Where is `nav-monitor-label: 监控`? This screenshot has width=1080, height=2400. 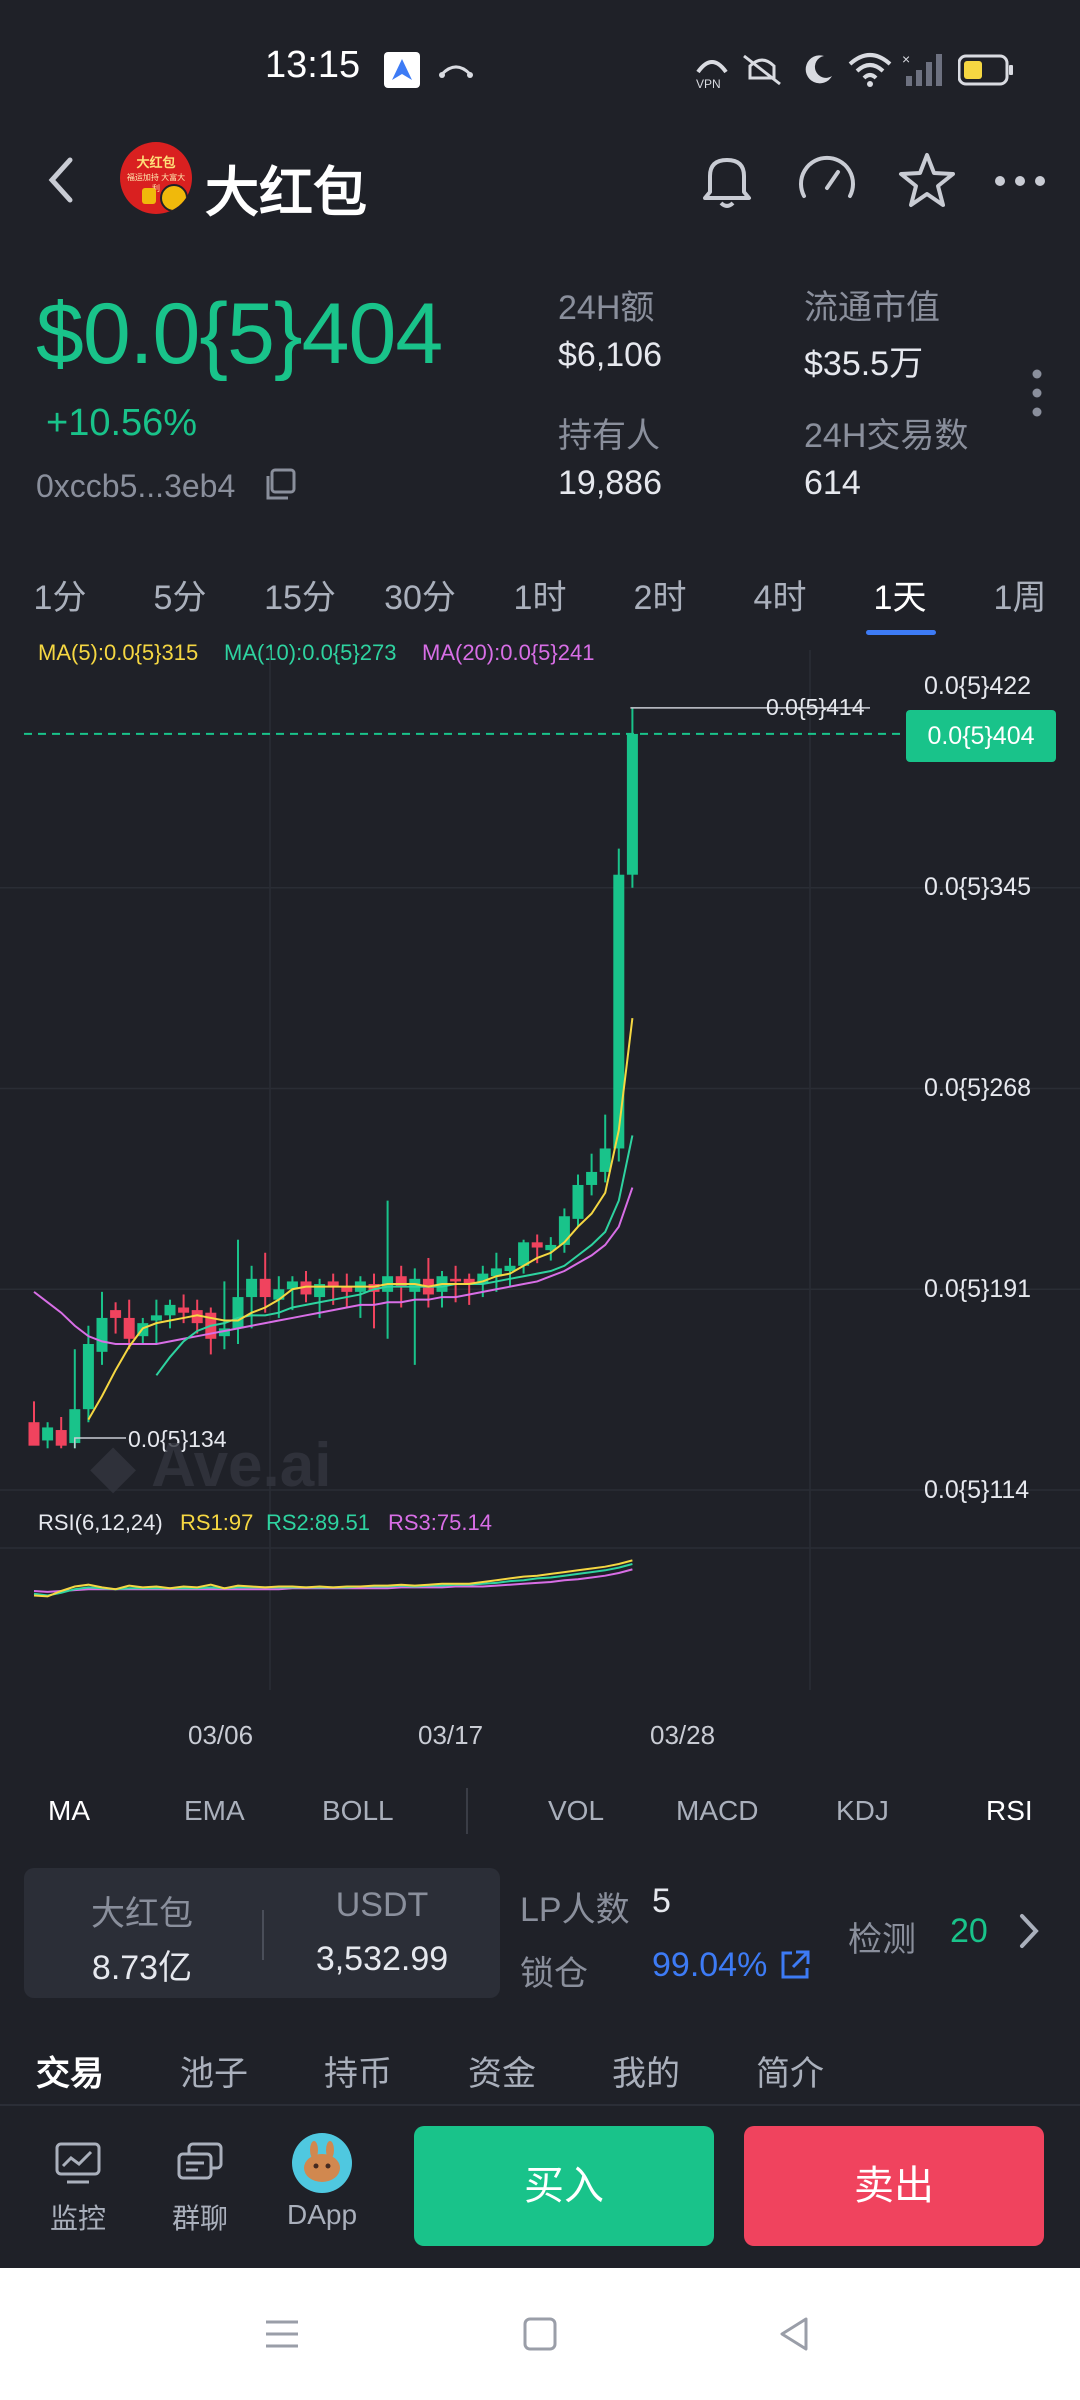
nav-monitor-label: 监控 is located at coordinates (77, 2218).